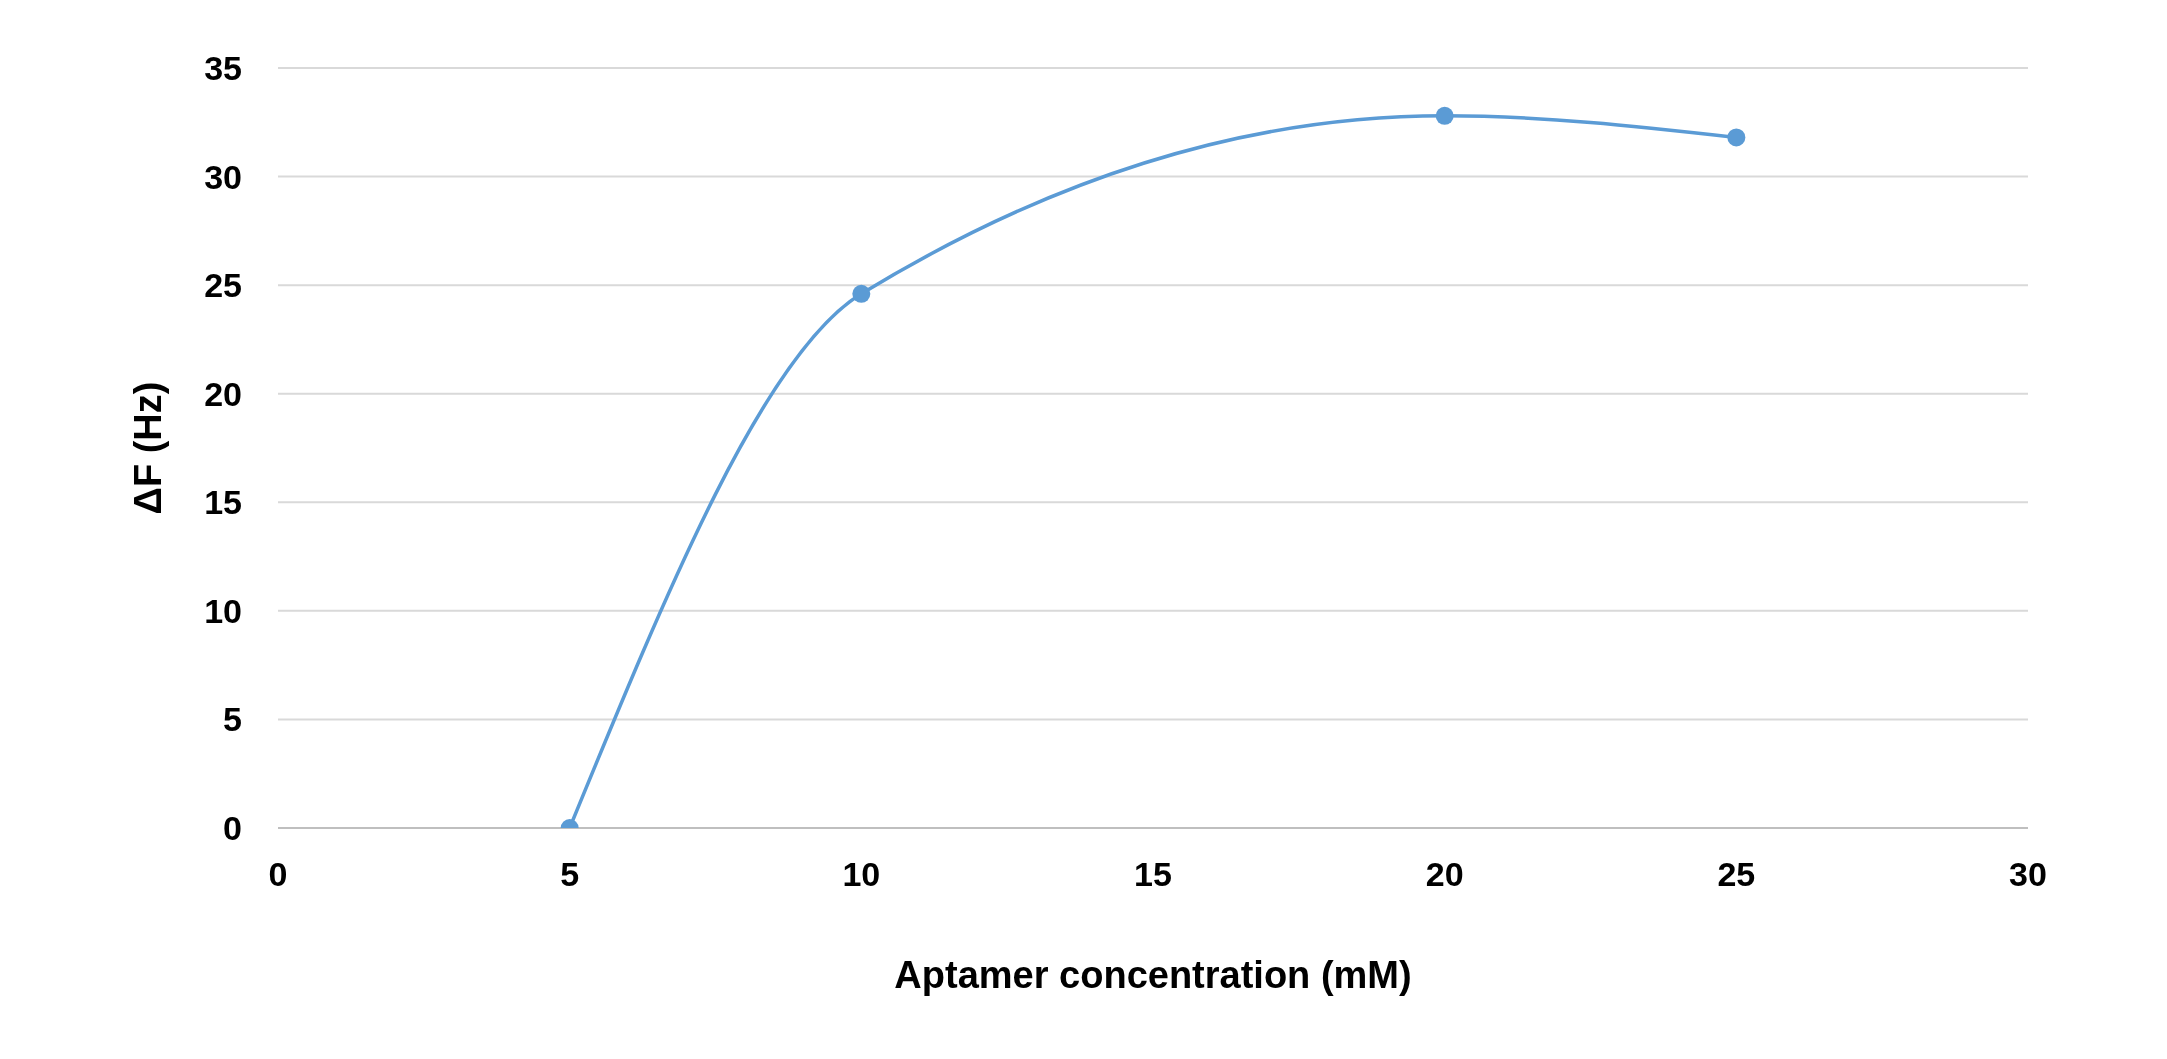 The width and height of the screenshot is (2167, 1059). Describe the element at coordinates (232, 828) in the screenshot. I see `y-tick-label: 0` at that location.